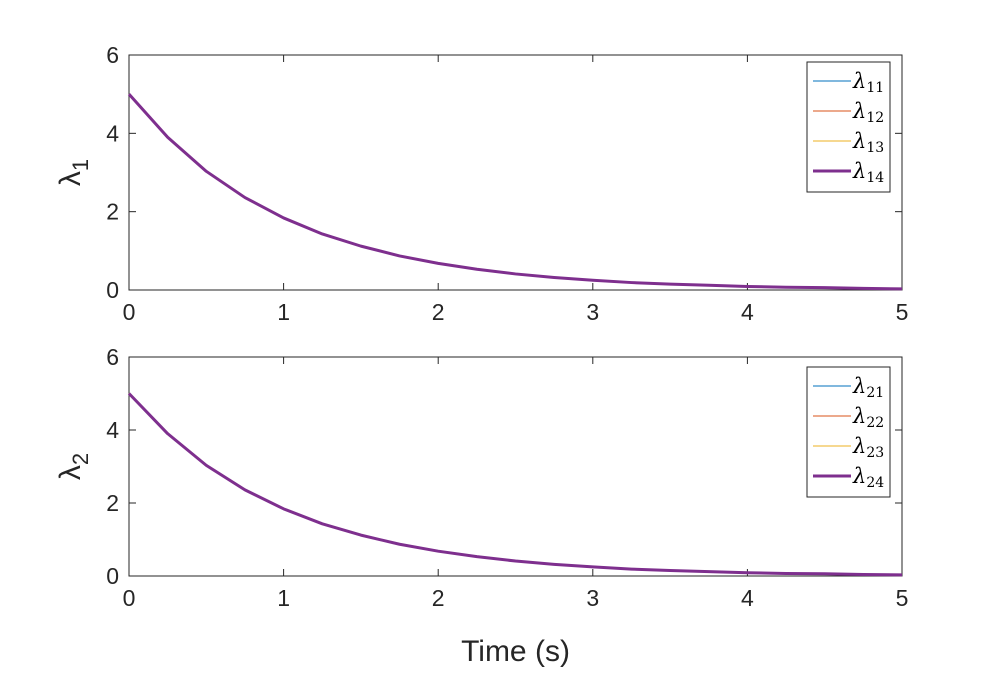 This screenshot has width=996, height=697. I want to click on legend-entry-11: λ11, so click(868, 82).